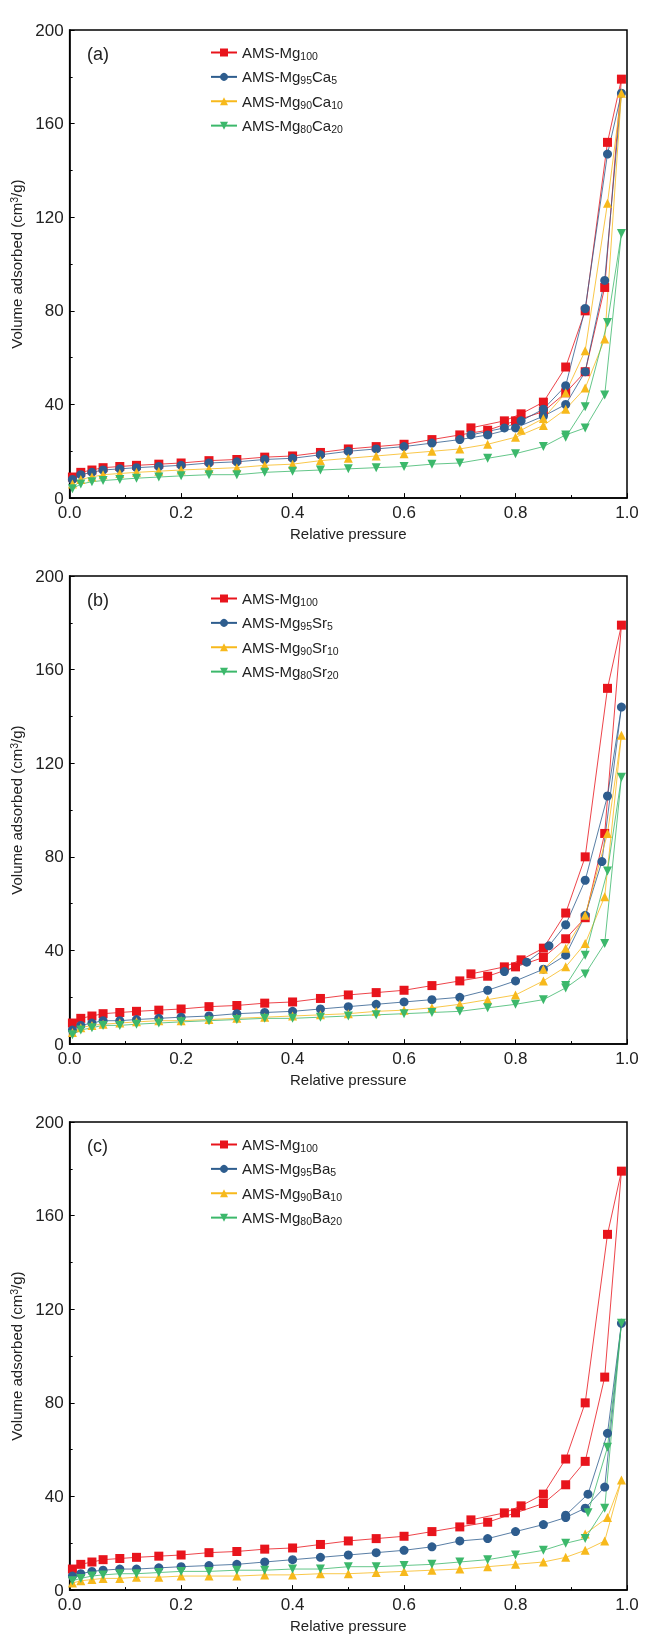  What do you see at coordinates (98, 54) in the screenshot?
I see `text: (a)` at bounding box center [98, 54].